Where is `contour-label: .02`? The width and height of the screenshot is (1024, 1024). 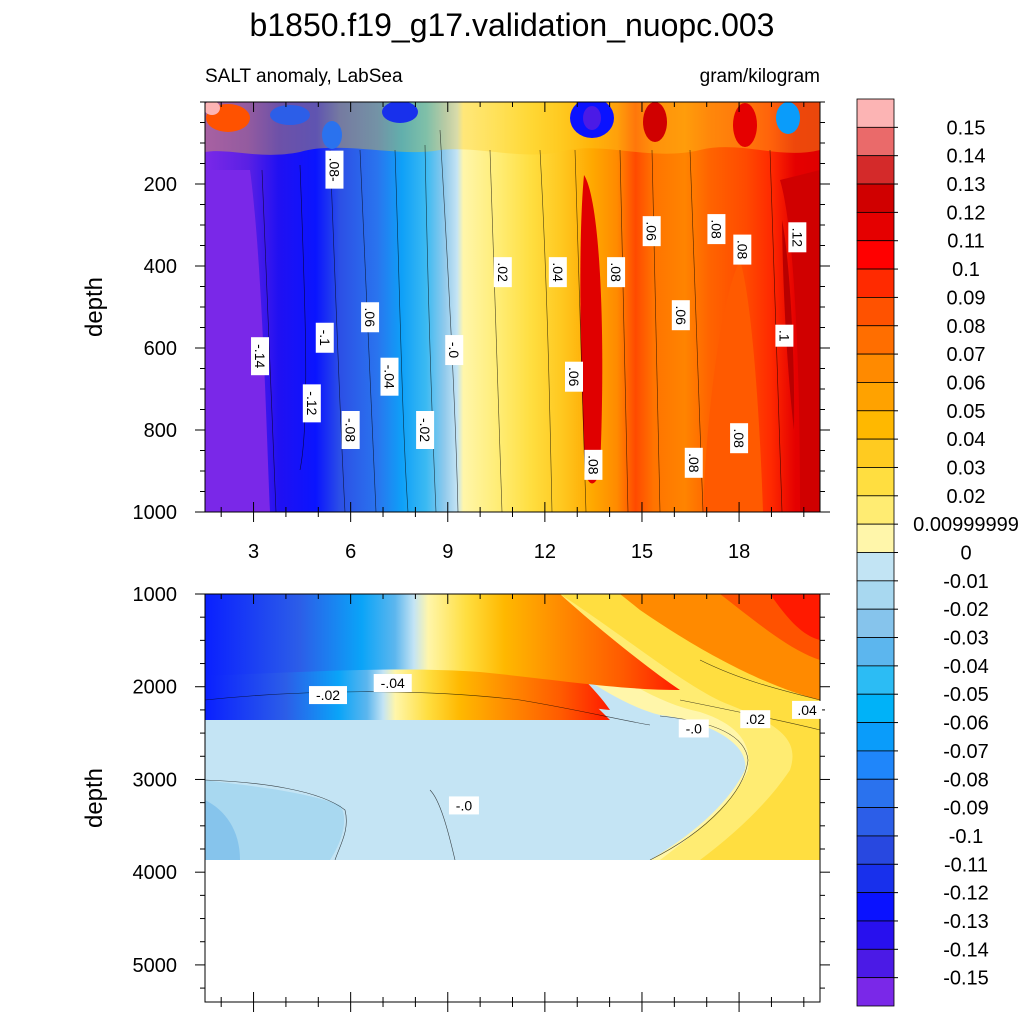
contour-label: .02 is located at coordinates (755, 719).